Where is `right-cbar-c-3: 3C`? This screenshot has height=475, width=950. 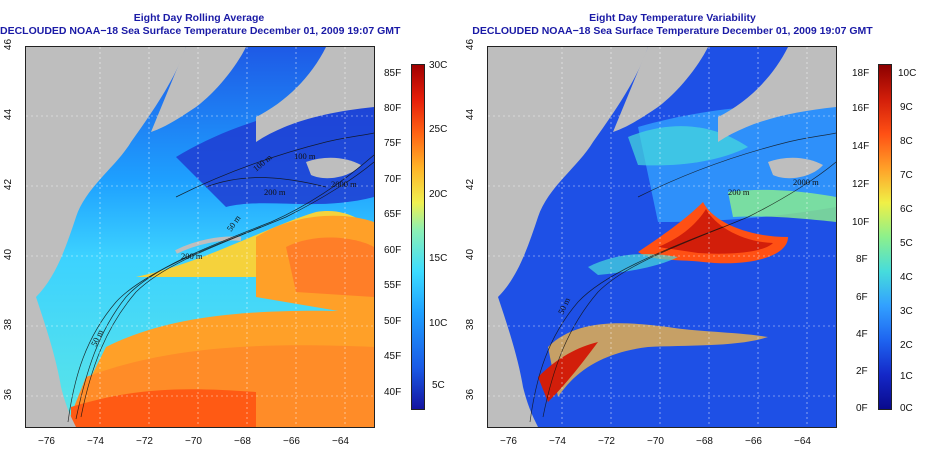 right-cbar-c-3: 3C is located at coordinates (906, 311).